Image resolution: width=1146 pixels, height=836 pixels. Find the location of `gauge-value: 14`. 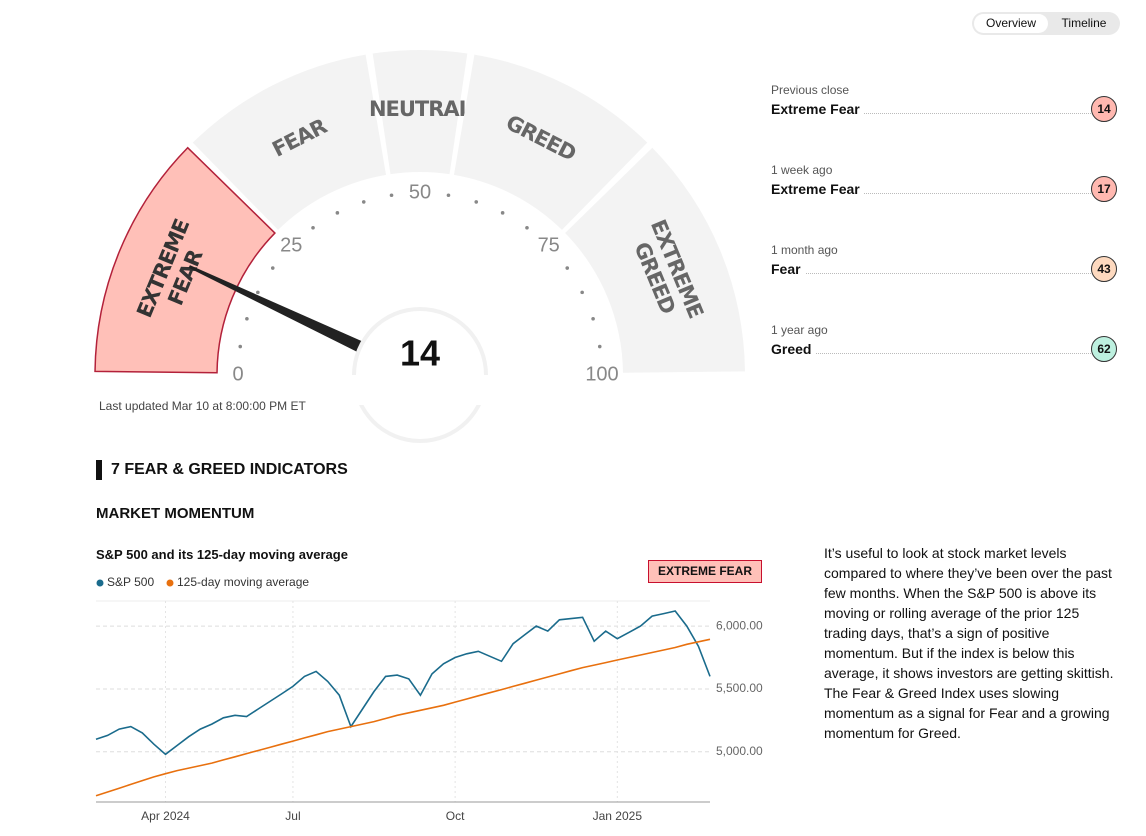

gauge-value: 14 is located at coordinates (420, 353).